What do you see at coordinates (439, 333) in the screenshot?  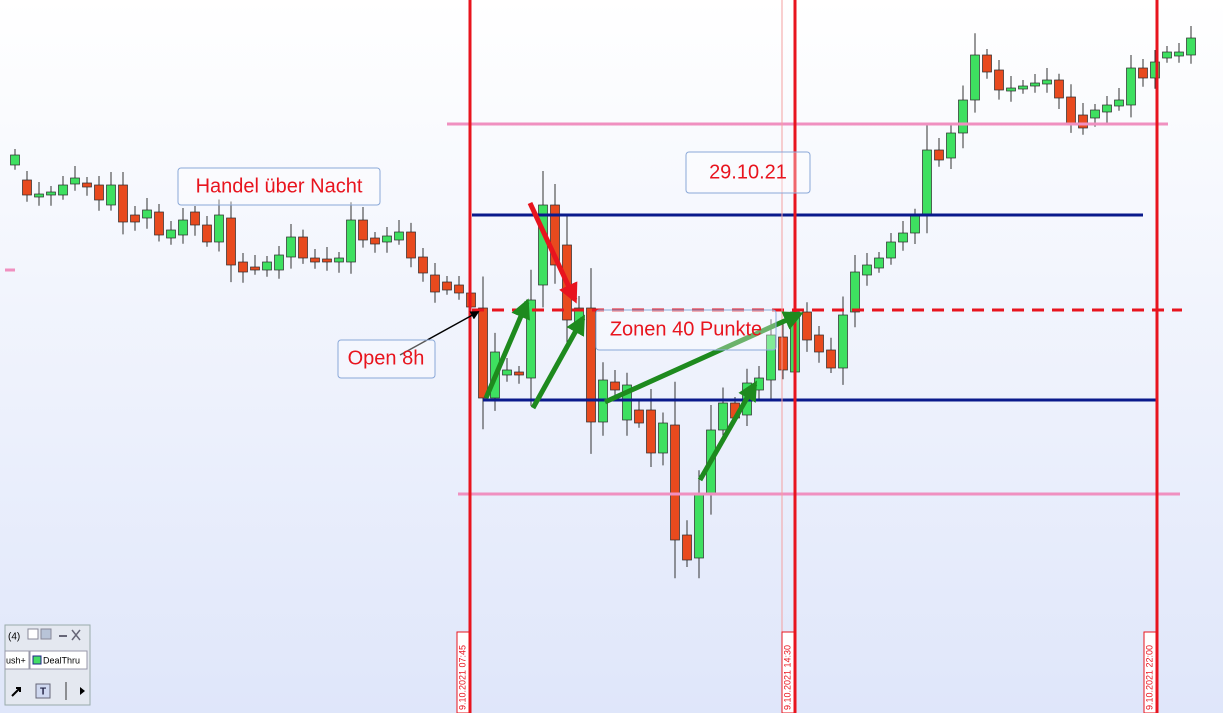 I see `black-arrow` at bounding box center [439, 333].